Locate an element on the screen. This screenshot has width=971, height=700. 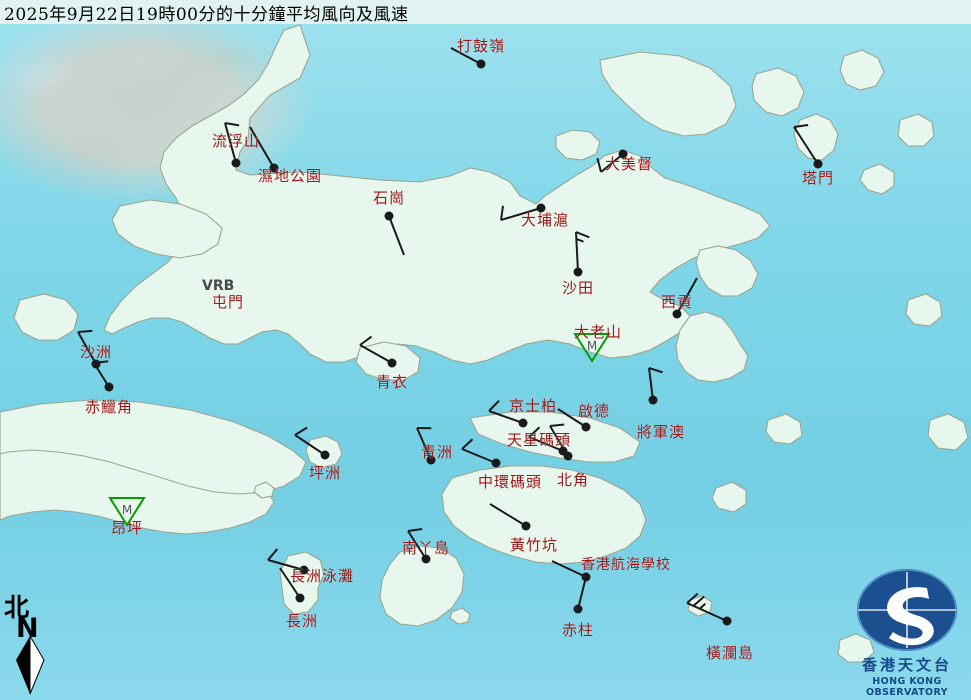
compass-north-en: N is located at coordinates (27, 628).